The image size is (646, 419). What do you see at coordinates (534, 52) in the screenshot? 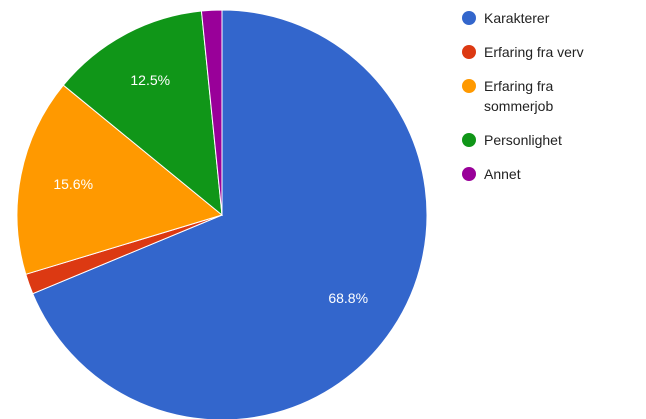
I see `legend-label: Erfaring fra verv` at bounding box center [534, 52].